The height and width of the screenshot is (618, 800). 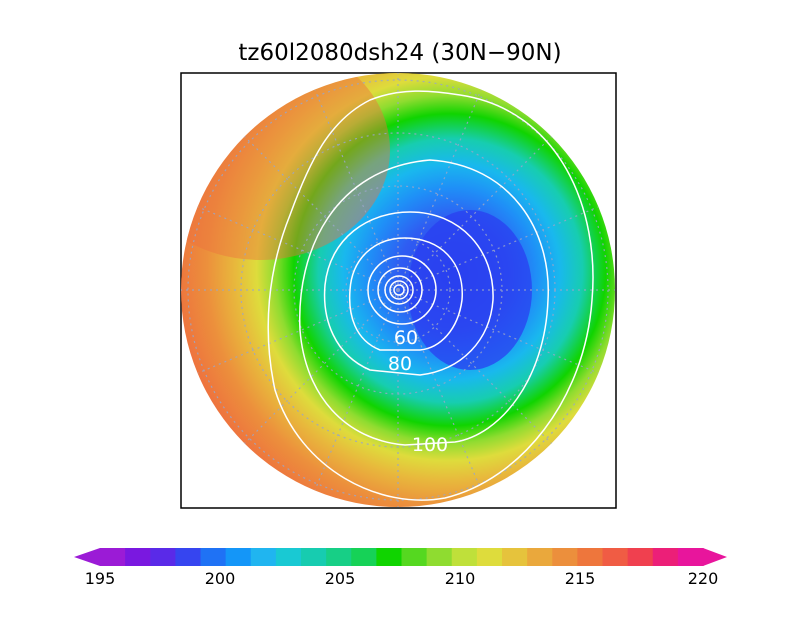 What do you see at coordinates (100, 578) in the screenshot?
I see `colorbar-tick-label: 195` at bounding box center [100, 578].